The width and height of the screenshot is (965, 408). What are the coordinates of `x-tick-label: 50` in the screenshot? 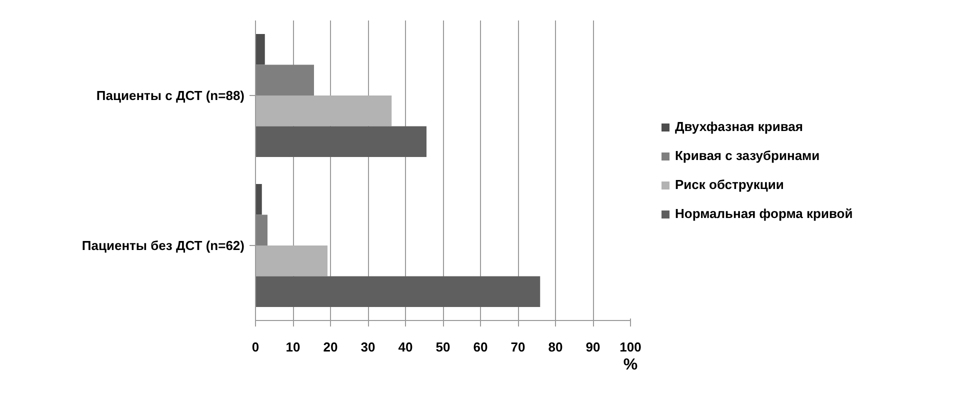 It's located at (443, 347).